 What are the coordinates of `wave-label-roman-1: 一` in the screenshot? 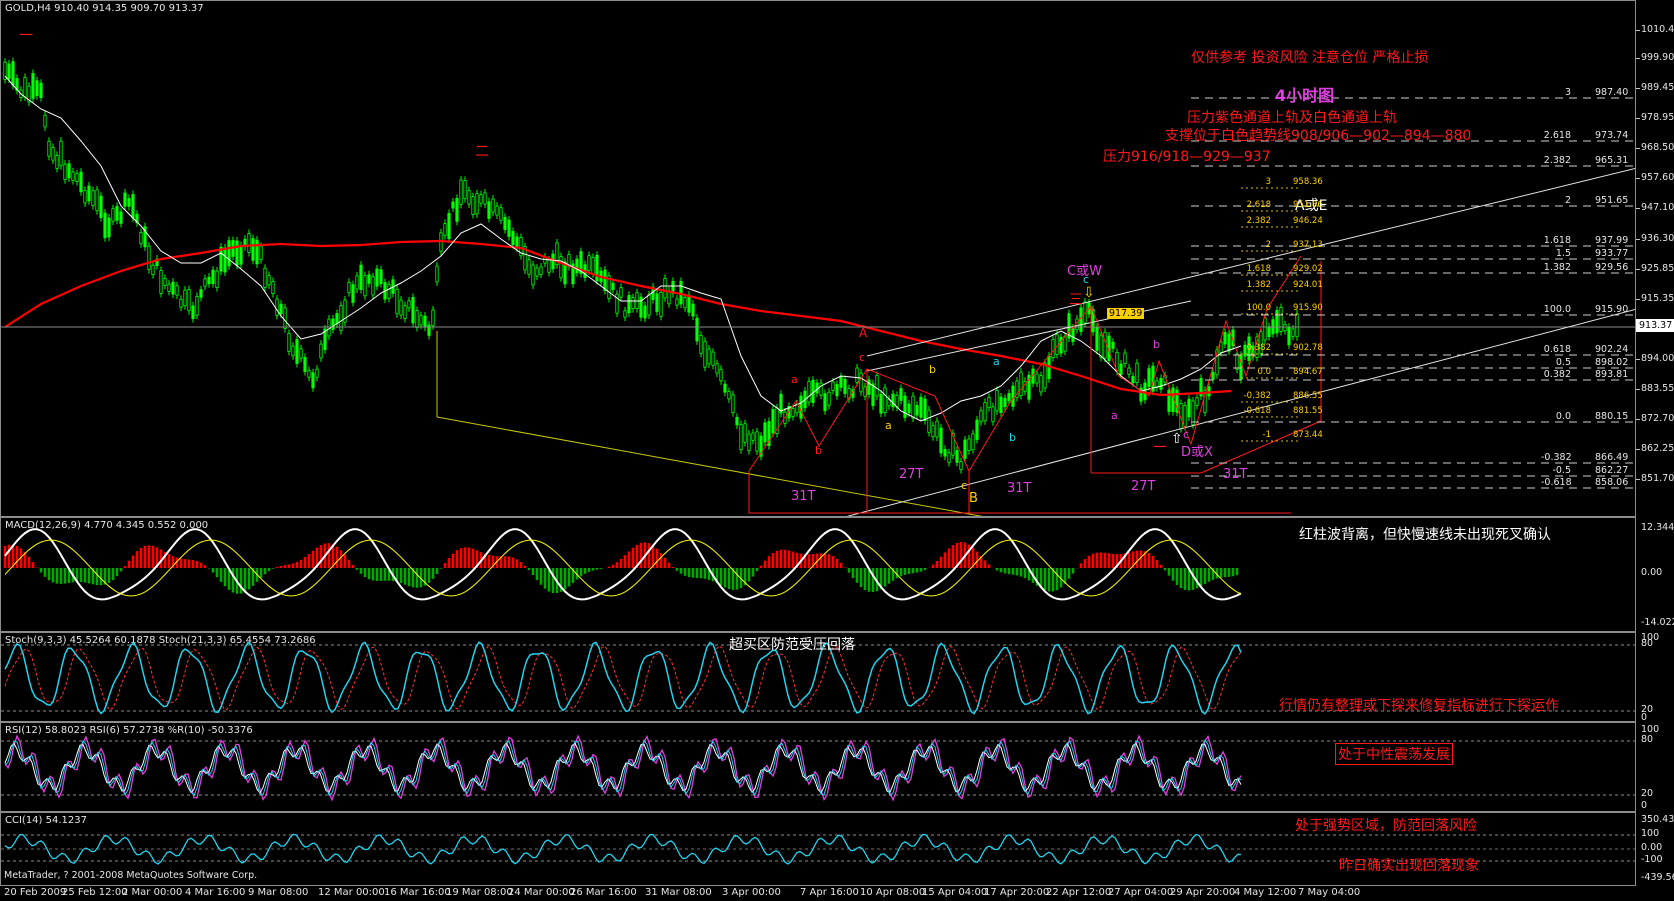 It's located at (26, 36).